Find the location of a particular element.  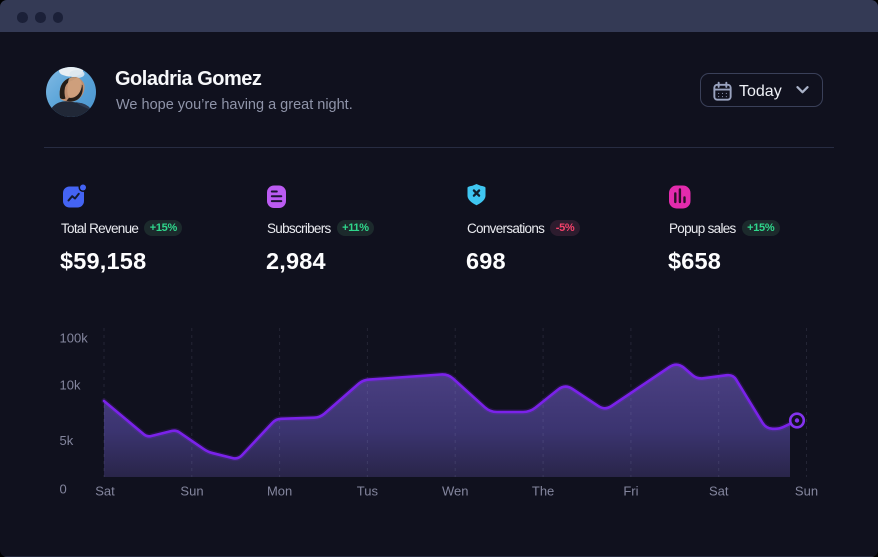

svg-text: Tus is located at coordinates (368, 491).